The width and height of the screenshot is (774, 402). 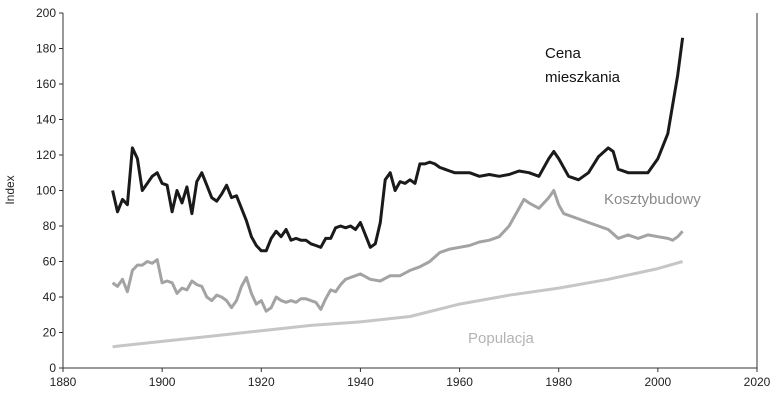 I want to click on x-tick-label: 1940, so click(x=360, y=382).